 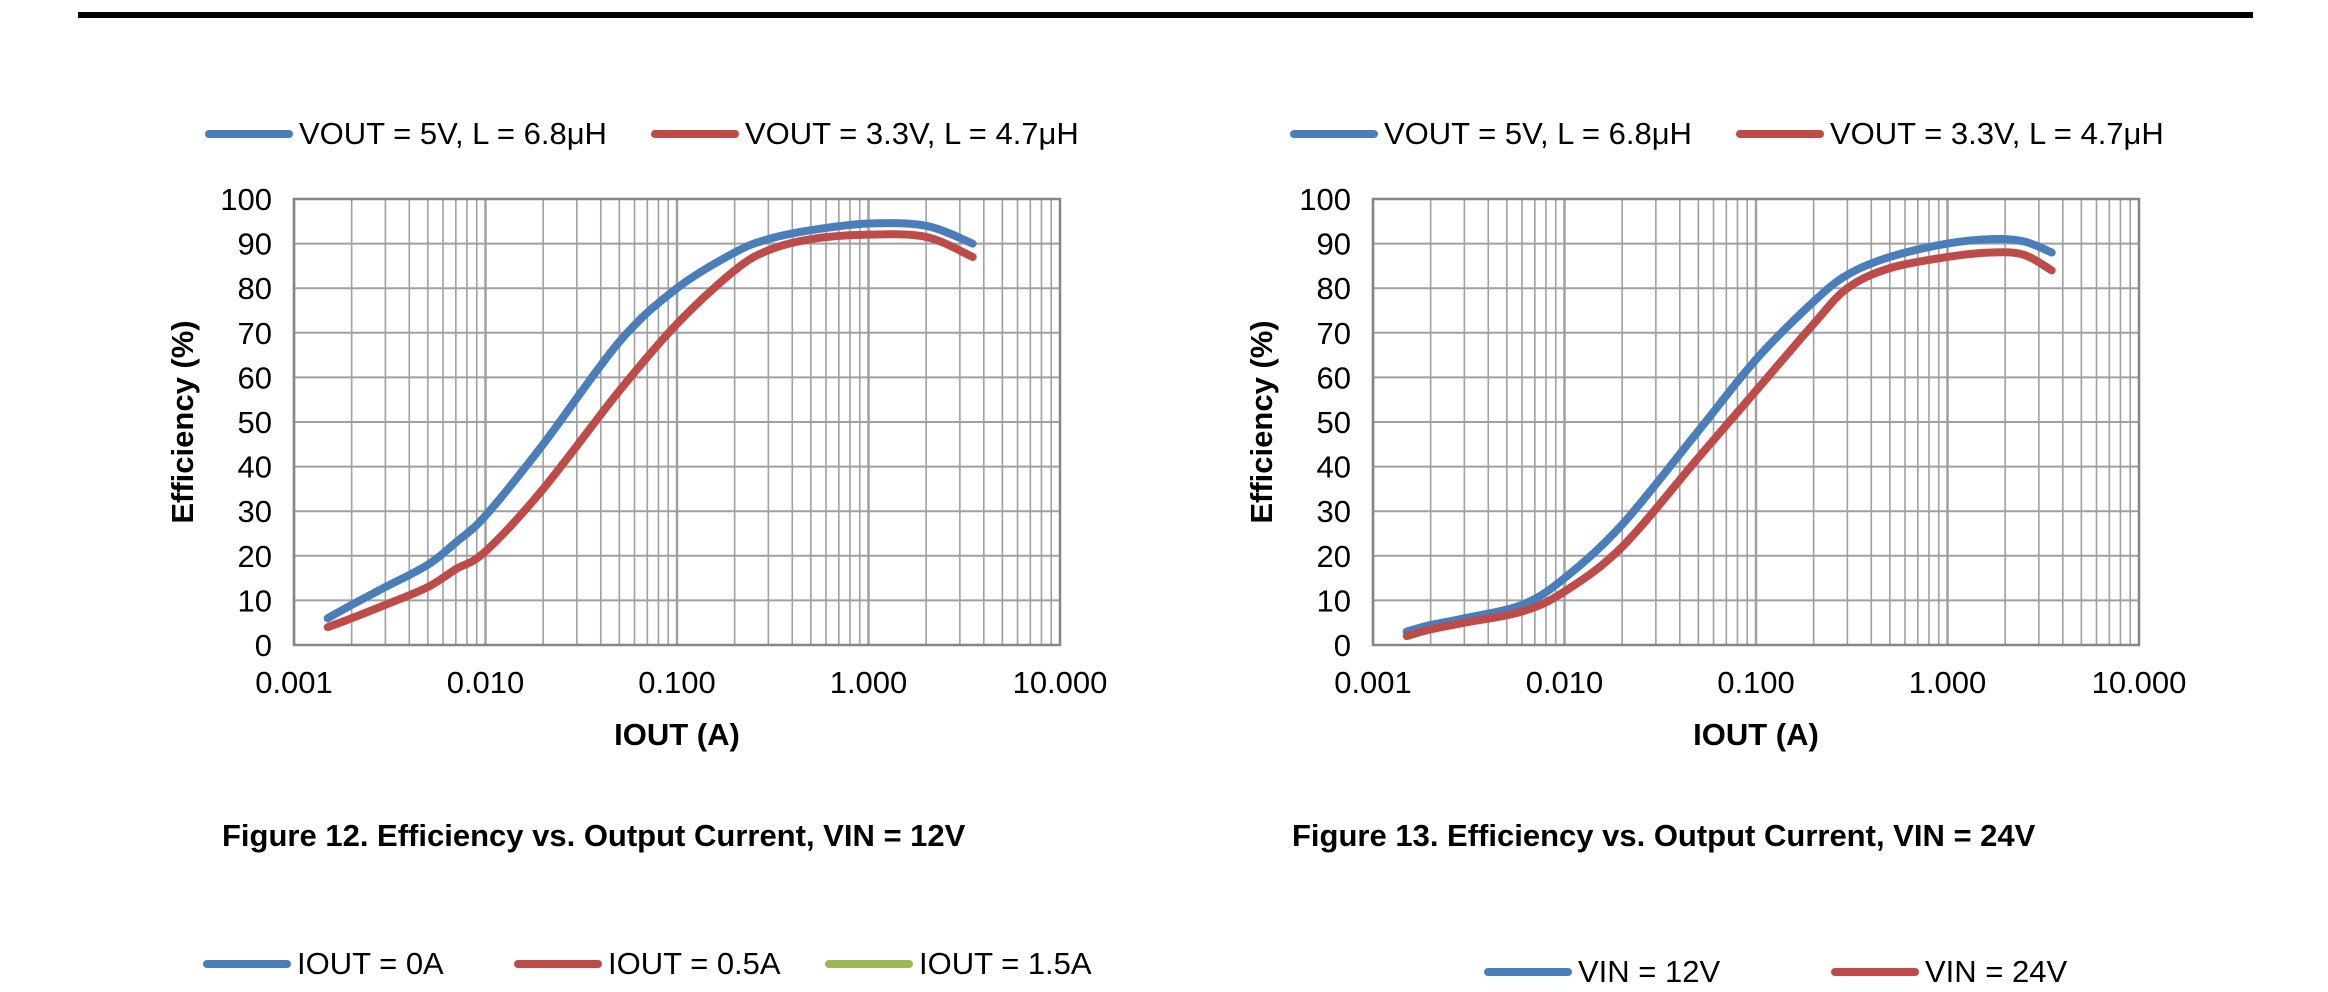 I want to click on legend-item-iout-0a: IOUT = 0A, so click(x=323, y=964).